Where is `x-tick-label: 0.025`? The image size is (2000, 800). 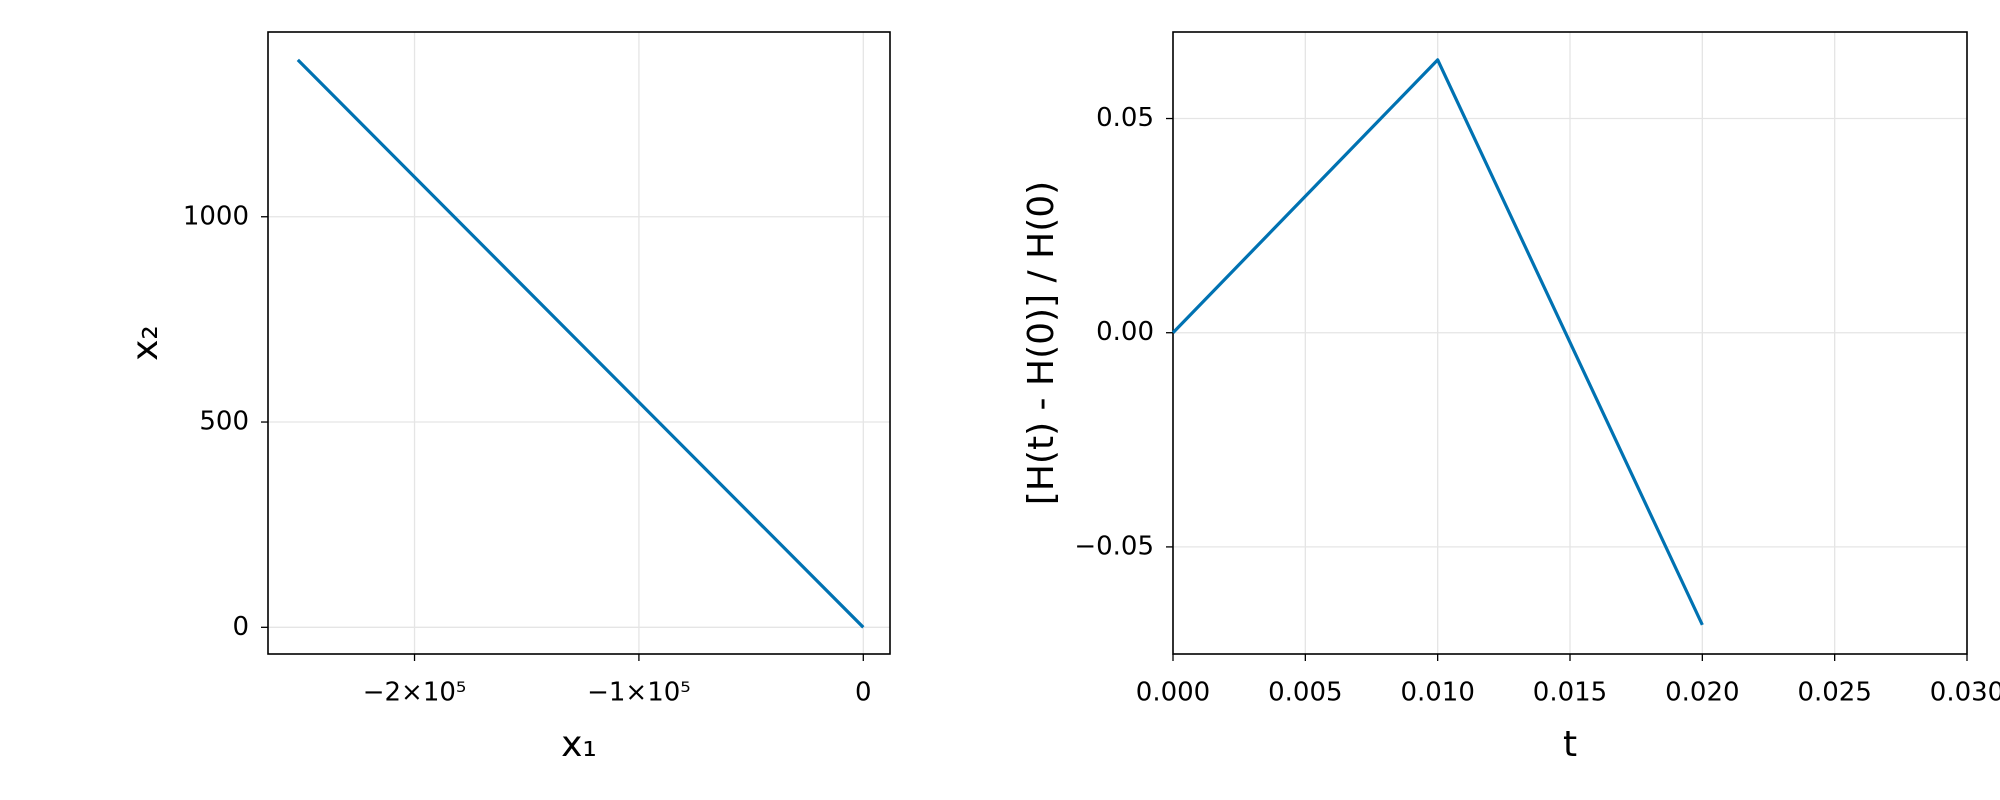
x-tick-label: 0.025 is located at coordinates (1834, 693).